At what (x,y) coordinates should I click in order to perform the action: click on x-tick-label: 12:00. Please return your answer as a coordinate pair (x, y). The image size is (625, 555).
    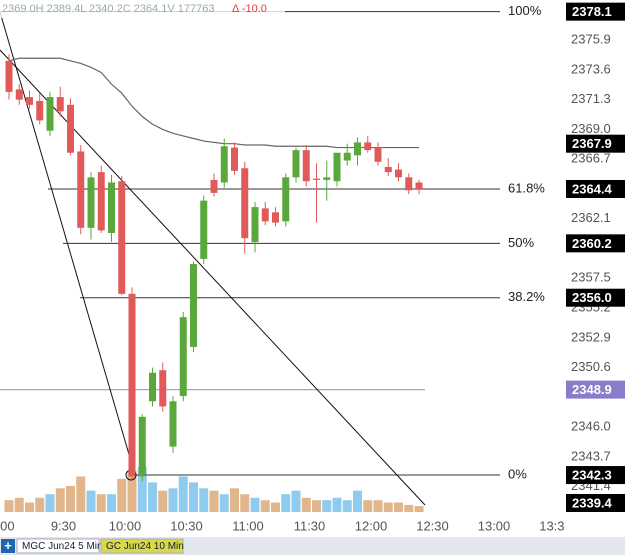
    Looking at the image, I should click on (371, 525).